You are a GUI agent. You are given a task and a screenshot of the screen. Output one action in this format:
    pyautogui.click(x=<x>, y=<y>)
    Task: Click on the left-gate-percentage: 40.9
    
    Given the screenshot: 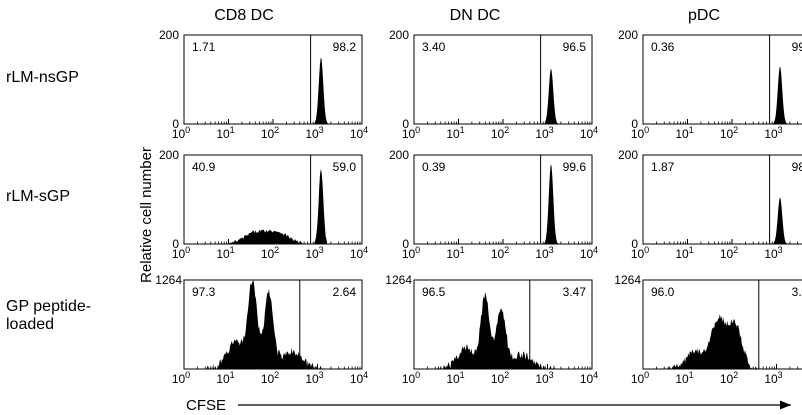 What is the action you would take?
    pyautogui.click(x=204, y=167)
    